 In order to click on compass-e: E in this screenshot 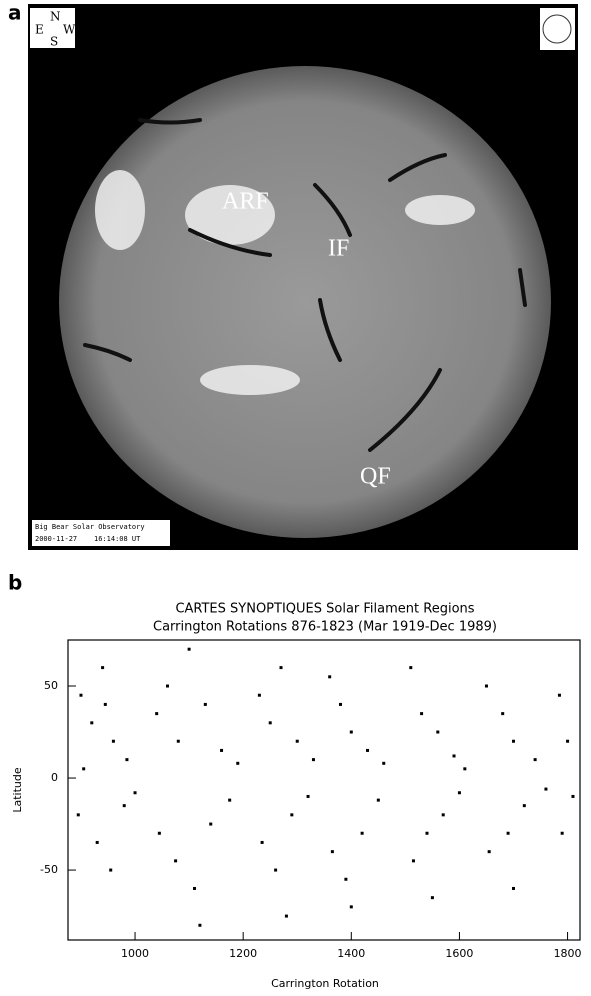, I will do `click(39, 30)`.